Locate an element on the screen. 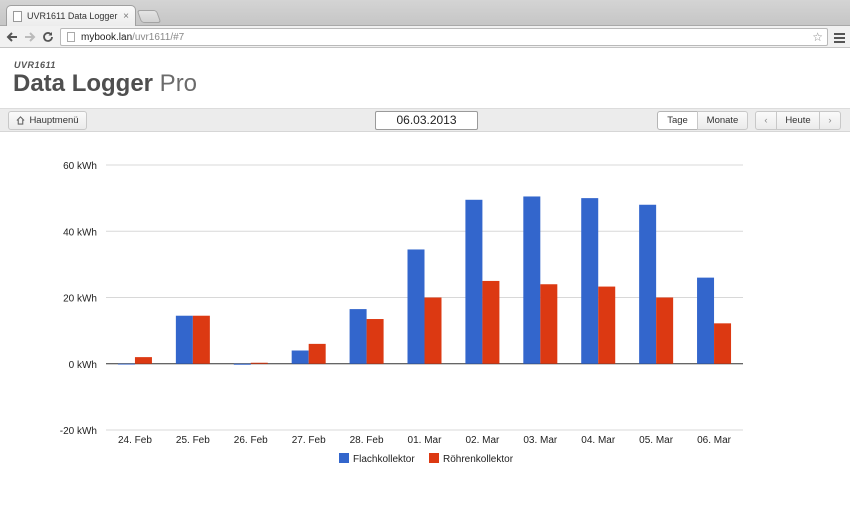  app-title: Data Logger Pro is located at coordinates (105, 84).